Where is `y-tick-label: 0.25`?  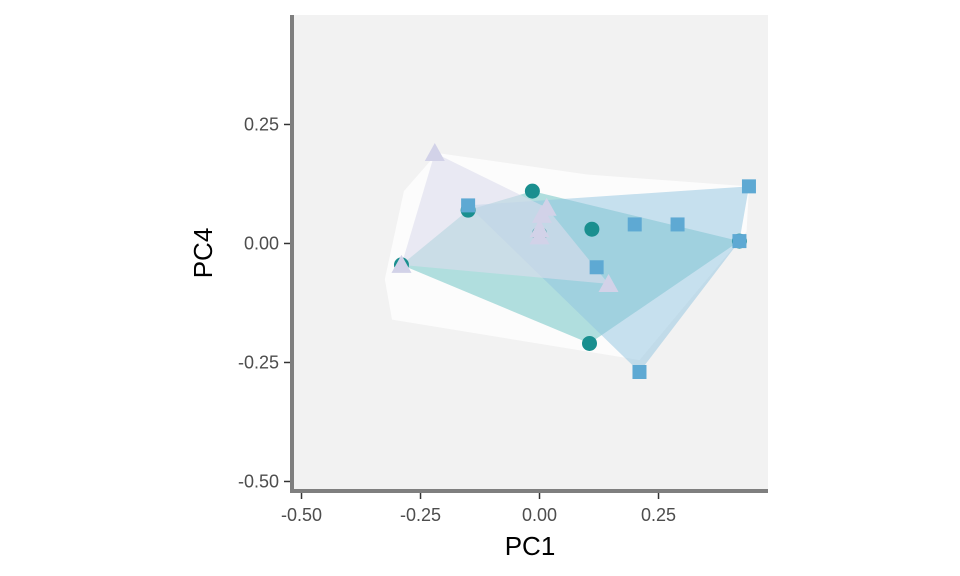
y-tick-label: 0.25 is located at coordinates (261, 124).